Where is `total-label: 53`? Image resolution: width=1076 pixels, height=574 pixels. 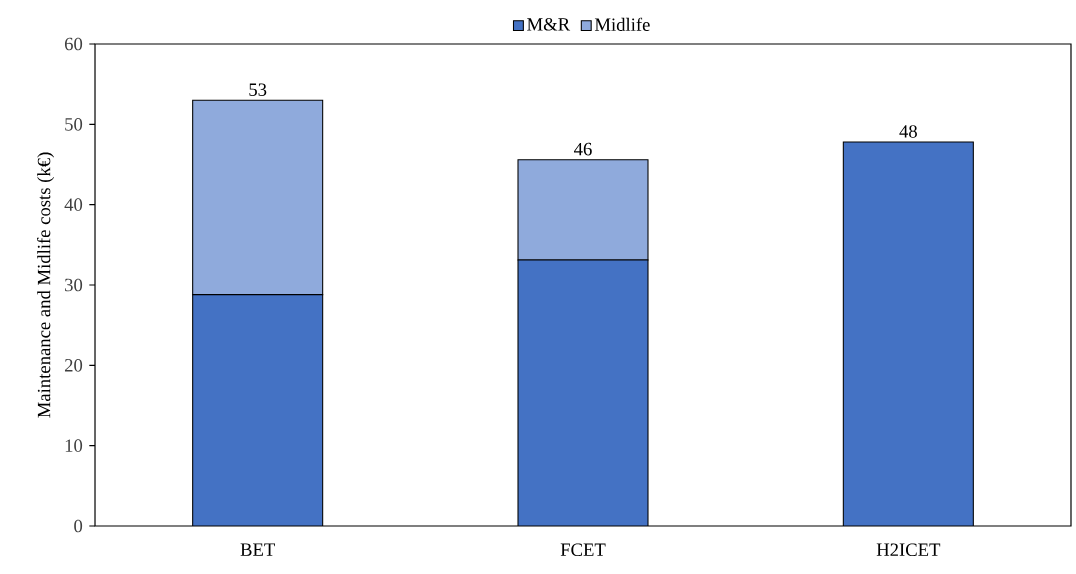 total-label: 53 is located at coordinates (258, 89).